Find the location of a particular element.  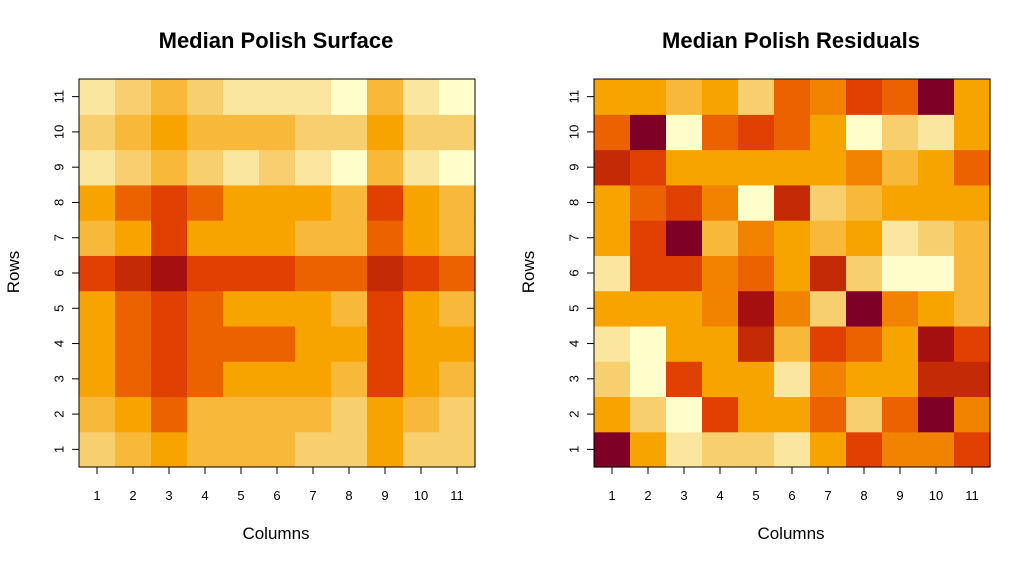

residuals-cell-r5-c5 is located at coordinates (756, 308).